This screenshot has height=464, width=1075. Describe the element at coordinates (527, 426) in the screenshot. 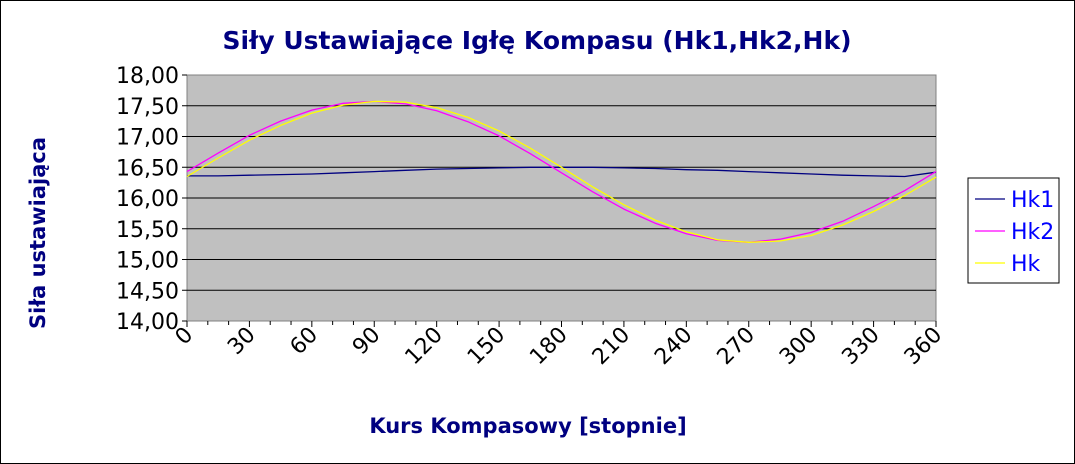

I see `x-axis-title: Kurs Kompasowy [stopnie]` at that location.